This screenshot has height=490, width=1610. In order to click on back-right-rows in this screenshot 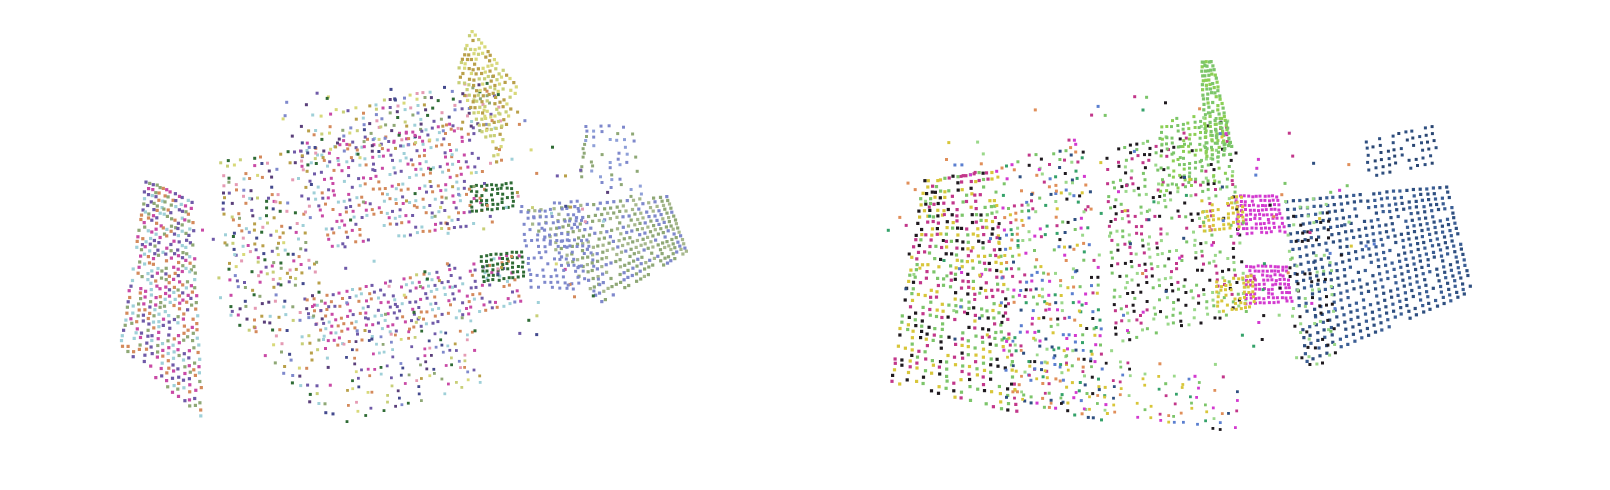, I will do `click(611, 161)`.